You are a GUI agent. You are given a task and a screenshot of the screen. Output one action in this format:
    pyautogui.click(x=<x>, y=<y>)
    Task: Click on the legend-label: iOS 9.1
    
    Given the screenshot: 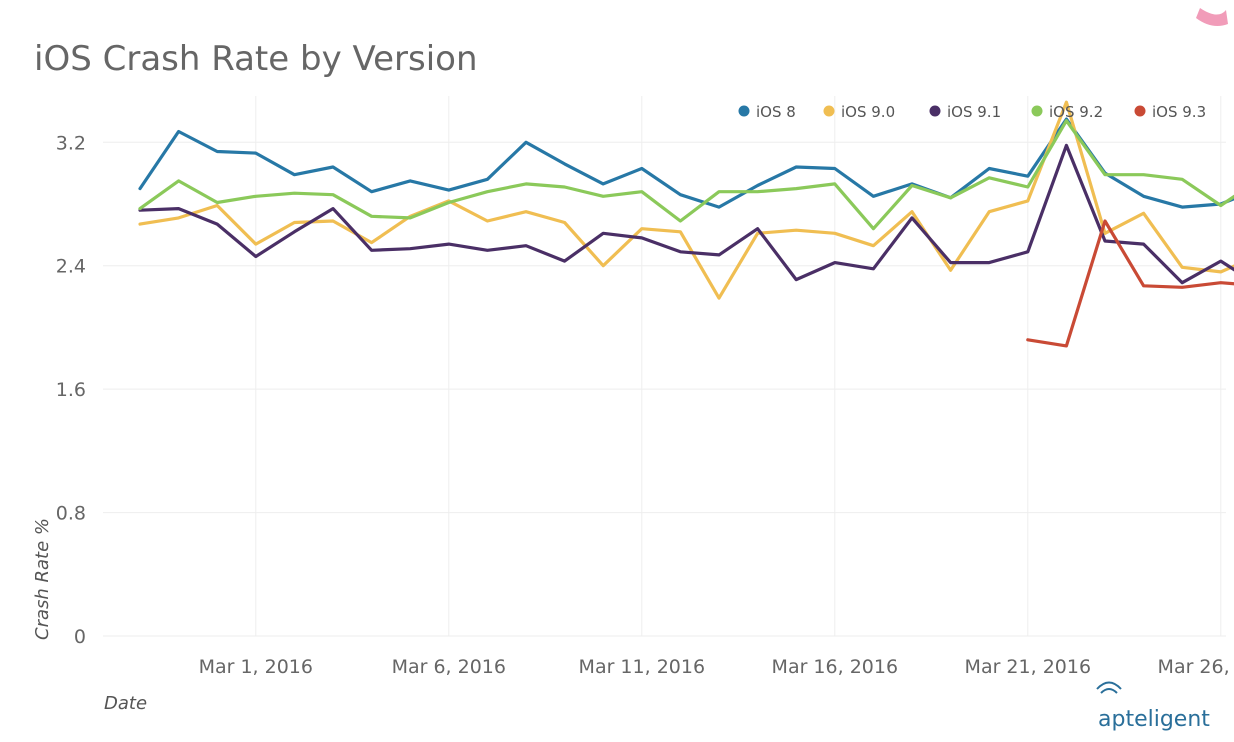 What is the action you would take?
    pyautogui.click(x=974, y=112)
    